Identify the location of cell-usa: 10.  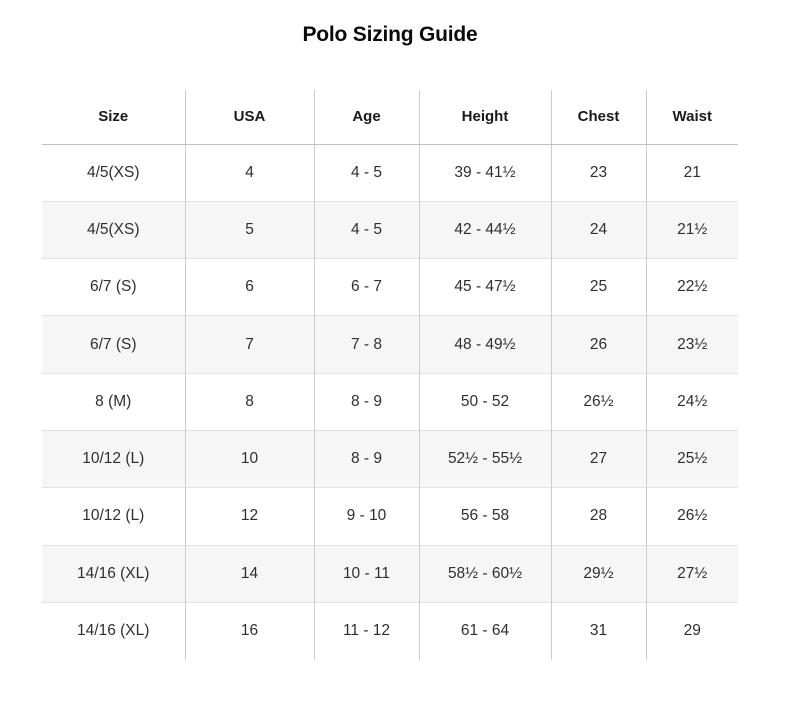
(249, 458).